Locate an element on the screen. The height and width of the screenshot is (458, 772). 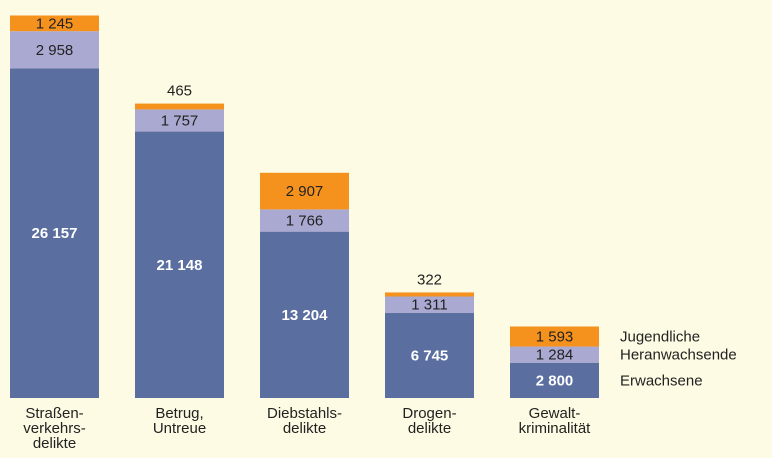
value-label: 1 757 is located at coordinates (180, 120).